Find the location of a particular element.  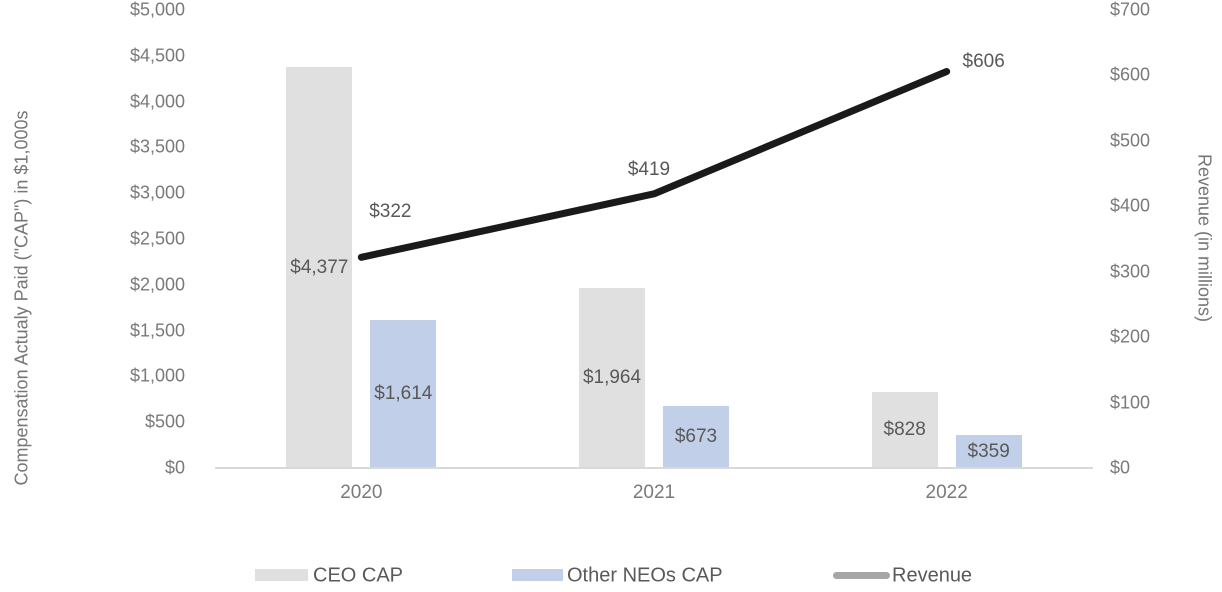

bar-ceo-cap-2022 is located at coordinates (904, 429).